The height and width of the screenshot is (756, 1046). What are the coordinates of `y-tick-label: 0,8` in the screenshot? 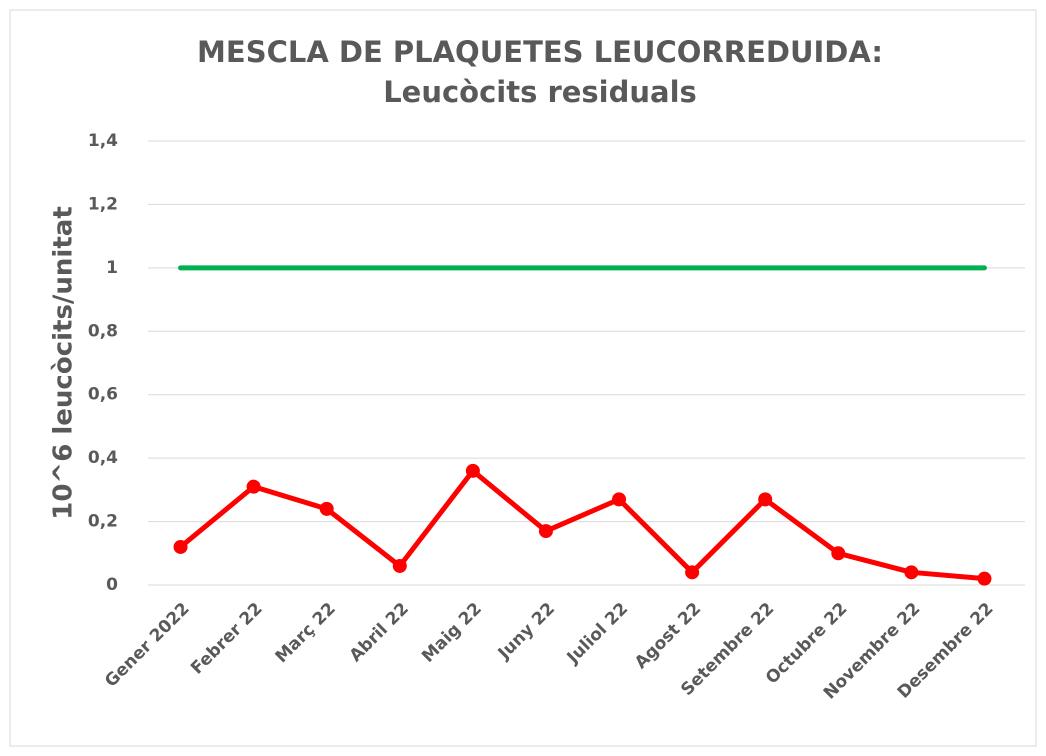 It's located at (103, 331).